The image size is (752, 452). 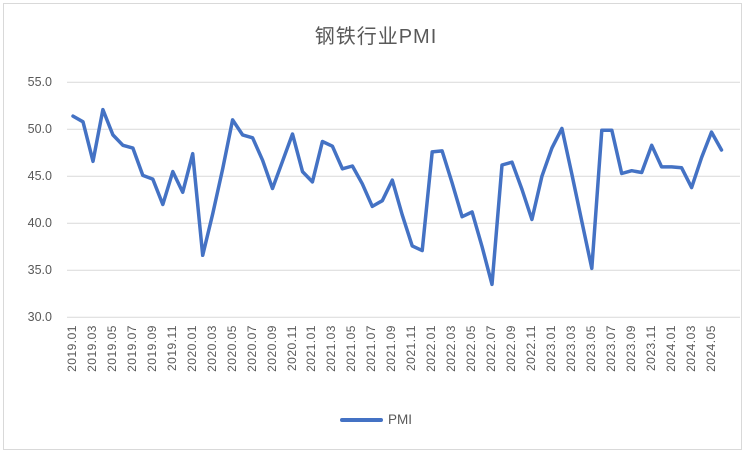 I want to click on legend: PMI, so click(x=376, y=419).